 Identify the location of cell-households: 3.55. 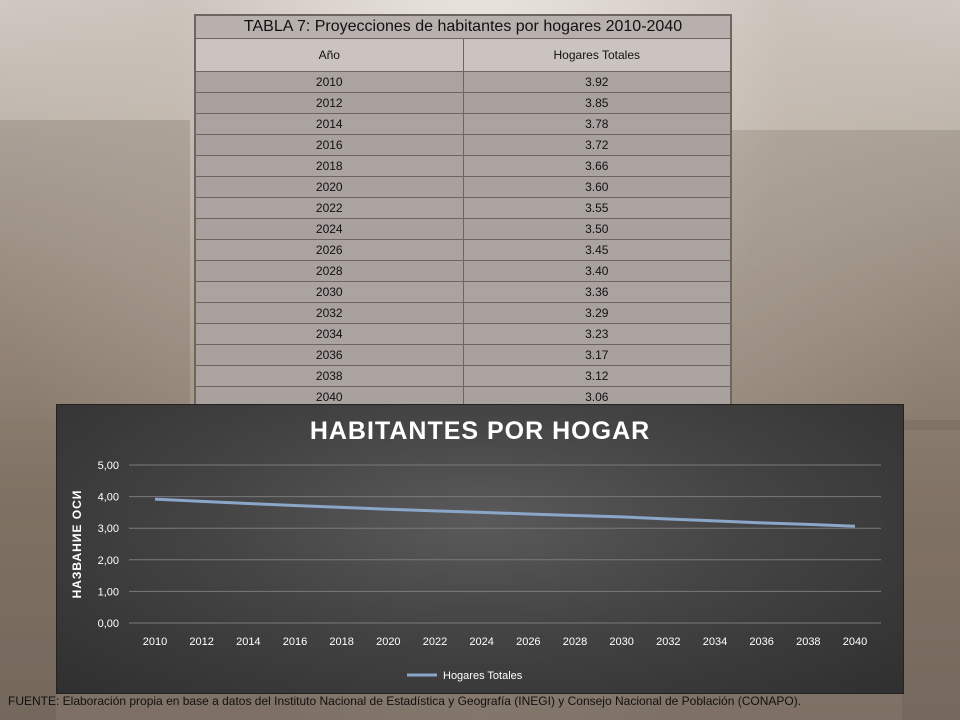
(596, 208).